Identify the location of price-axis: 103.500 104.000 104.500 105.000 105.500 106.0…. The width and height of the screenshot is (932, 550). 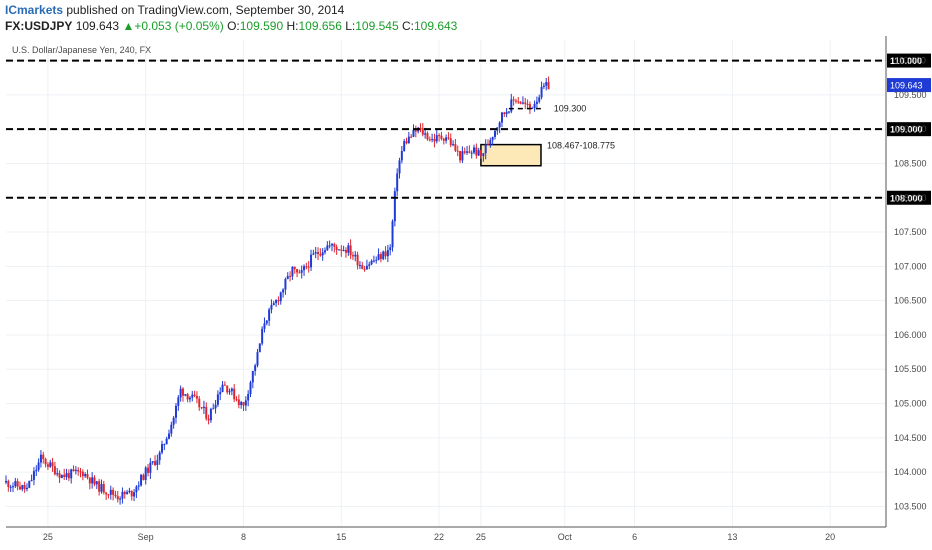
(906, 281).